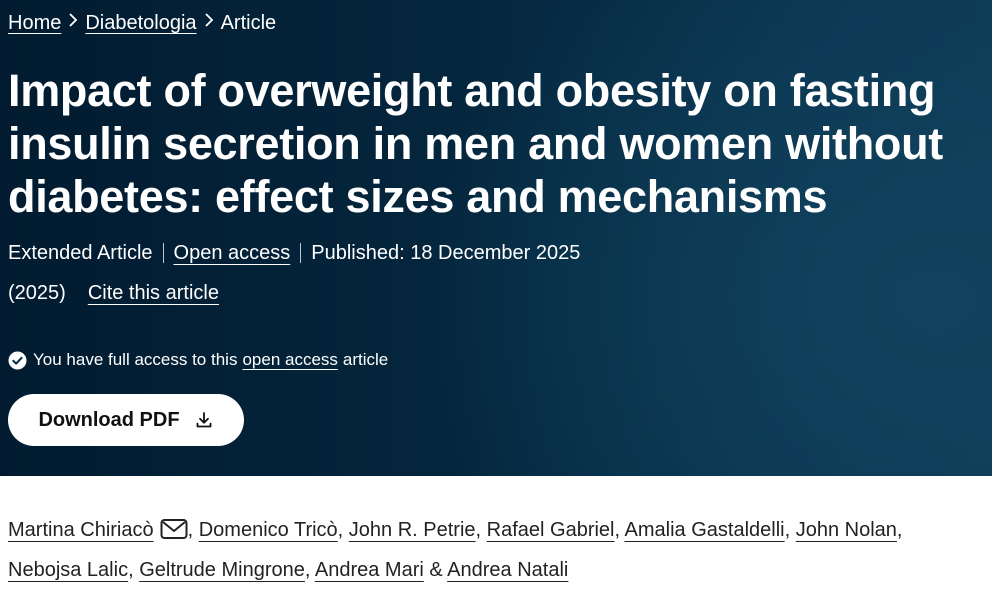 This screenshot has height=597, width=992. What do you see at coordinates (109, 419) in the screenshot?
I see `download-pdf-label: Download PDF` at bounding box center [109, 419].